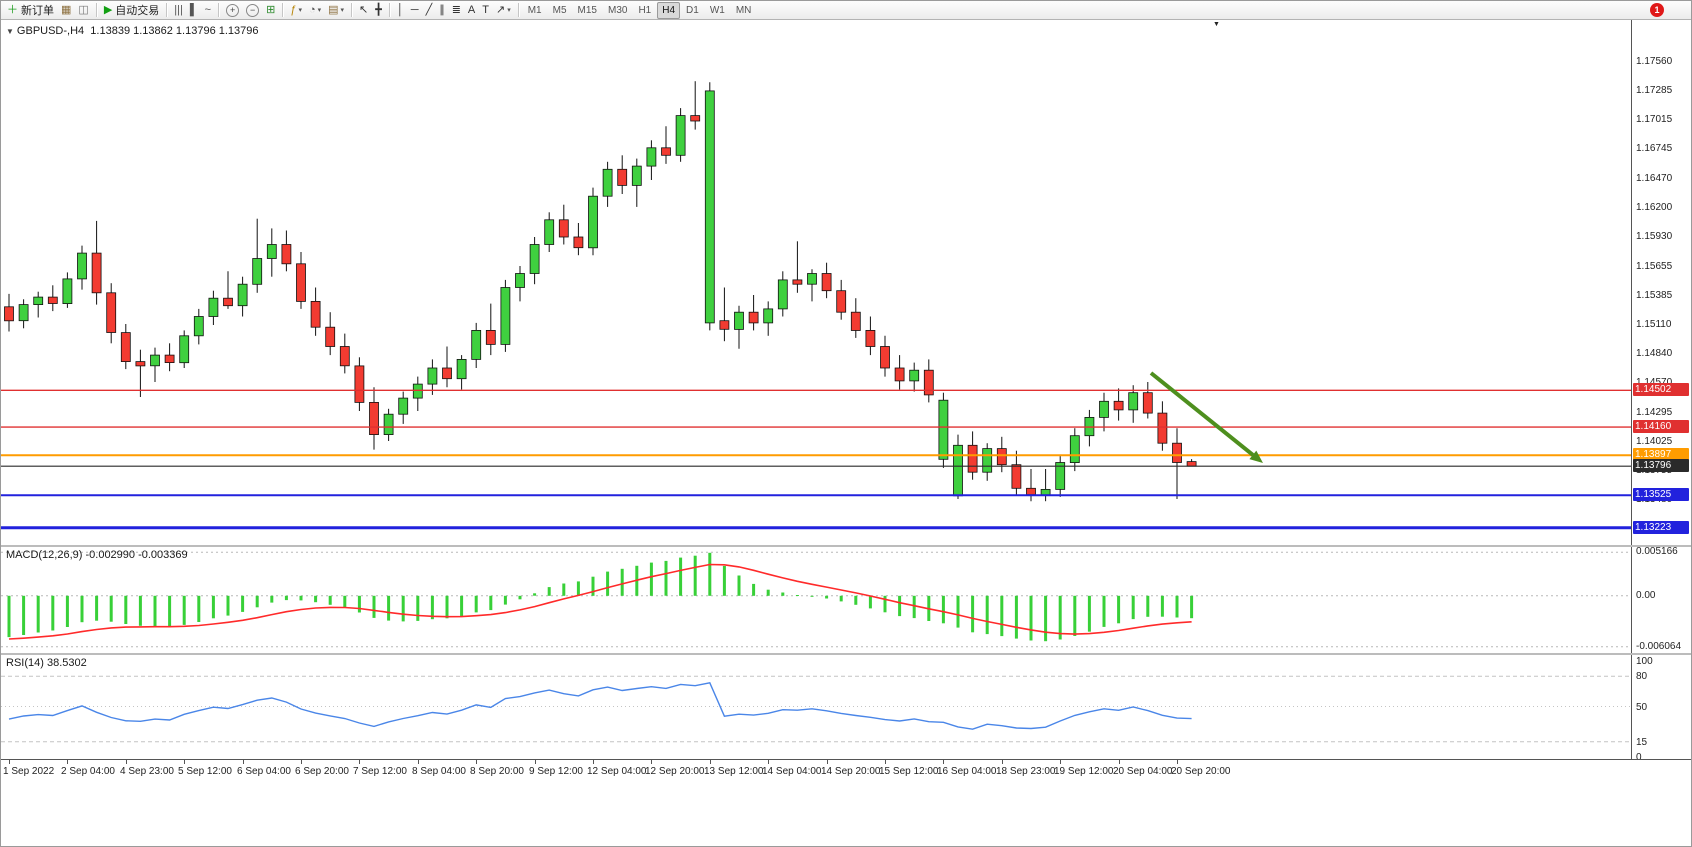 This screenshot has width=1692, height=847. I want to click on timeframe-m5-button: M5, so click(559, 10).